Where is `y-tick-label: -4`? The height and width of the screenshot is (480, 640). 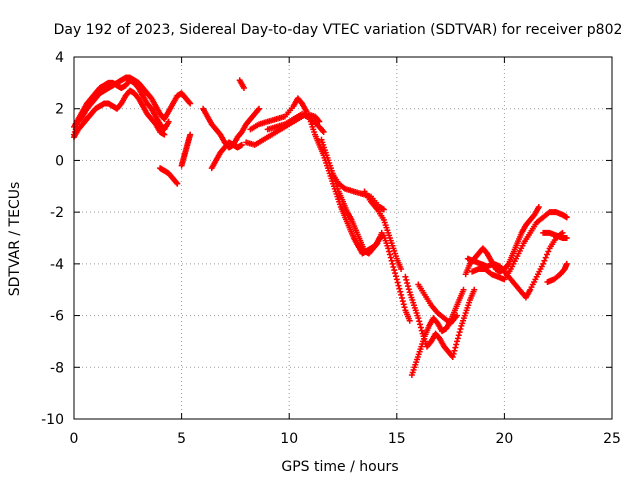
y-tick-label: -4 is located at coordinates (57, 265).